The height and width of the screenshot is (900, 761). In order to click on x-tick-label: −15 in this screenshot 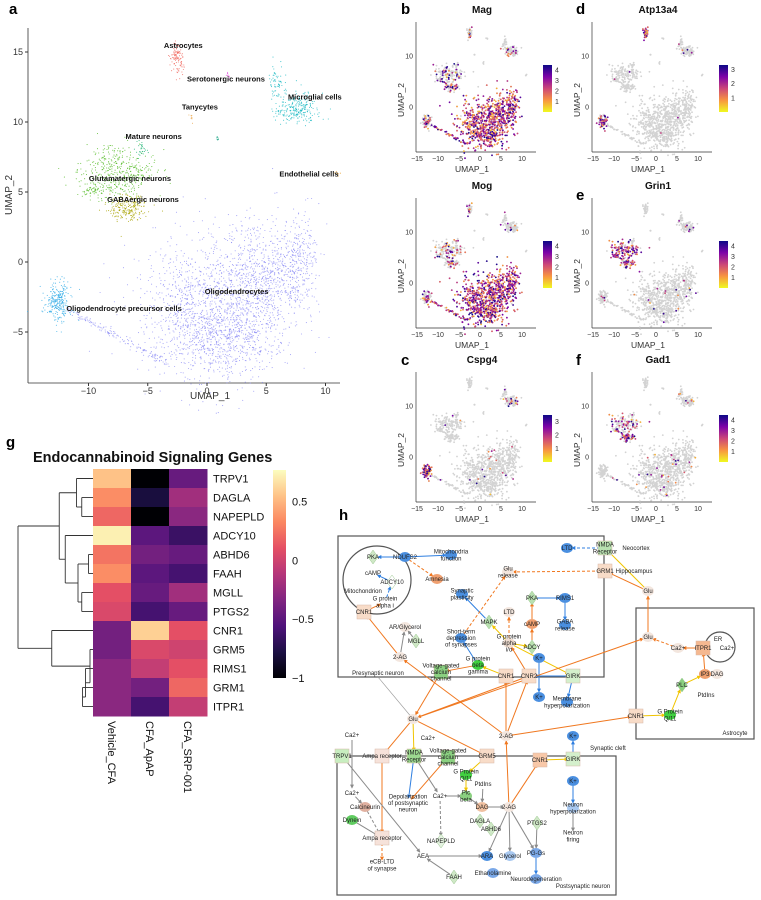, I will do `click(417, 159)`.